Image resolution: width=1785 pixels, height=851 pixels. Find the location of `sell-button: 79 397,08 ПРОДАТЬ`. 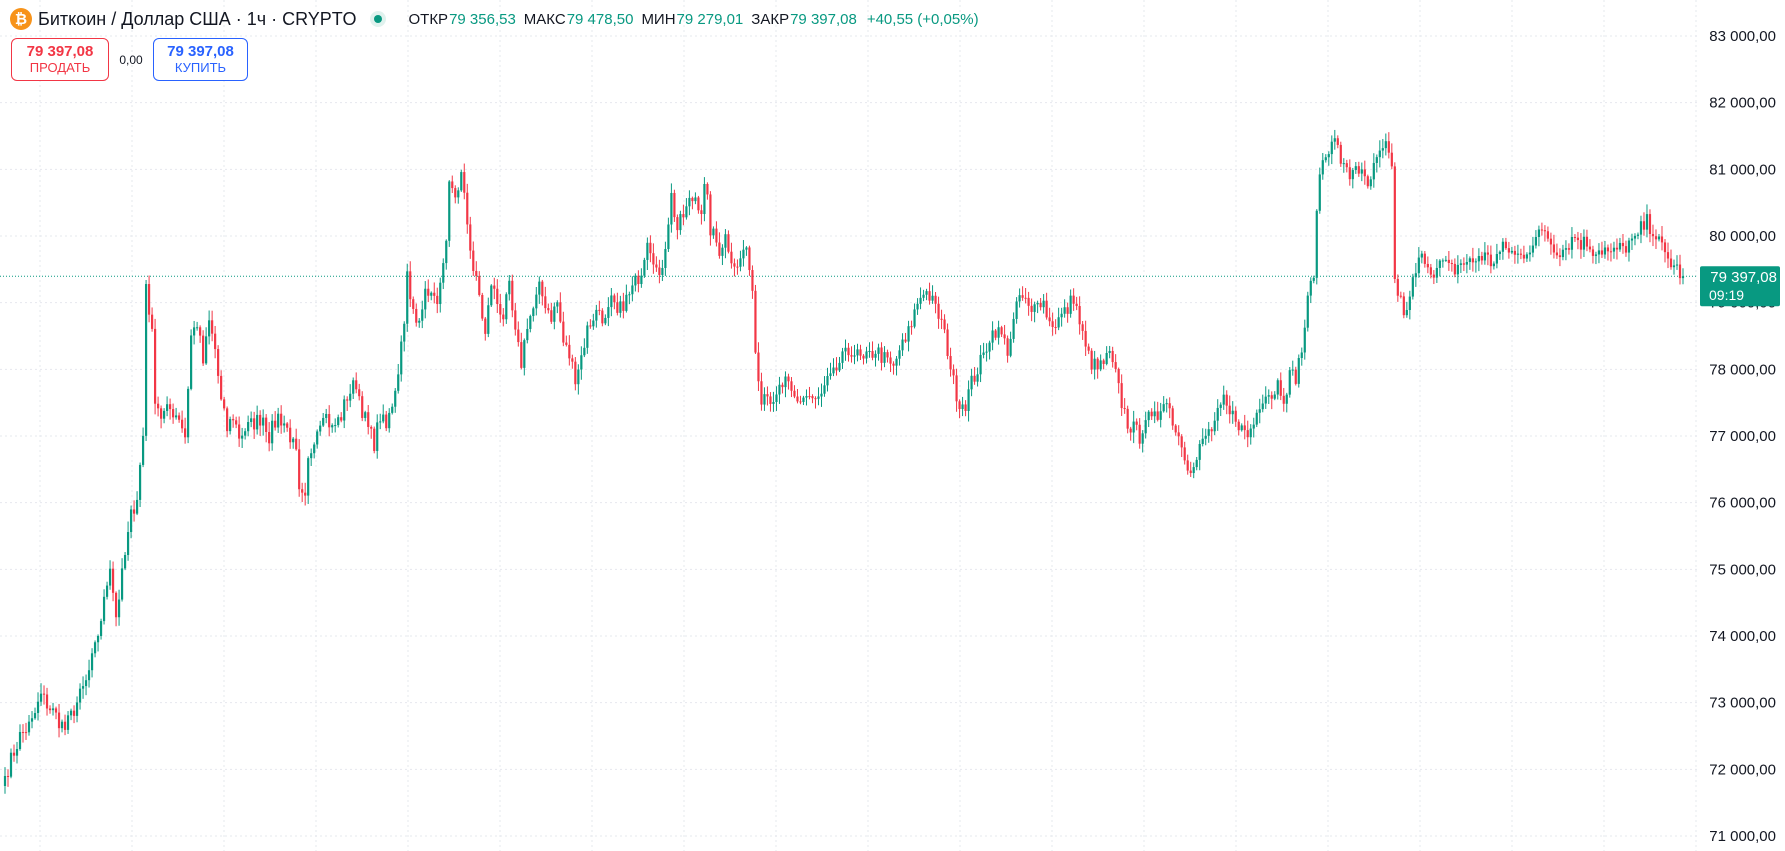

sell-button: 79 397,08 ПРОДАТЬ is located at coordinates (60, 59).